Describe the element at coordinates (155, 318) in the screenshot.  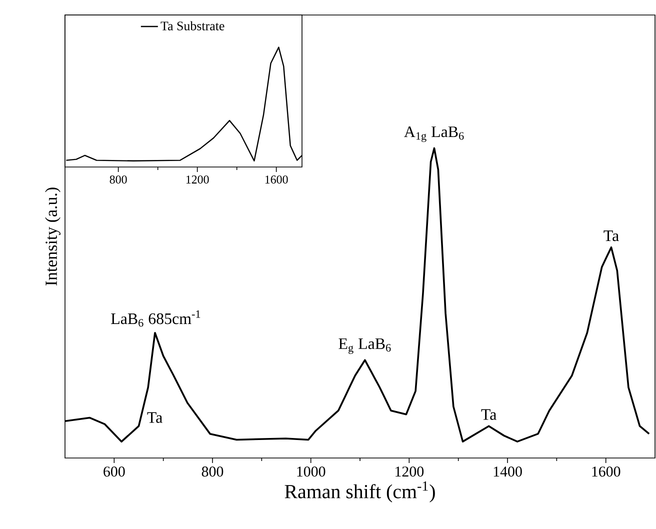
I see `annotation: LaB$_{6}$ 685cm$^{-1}$` at that location.